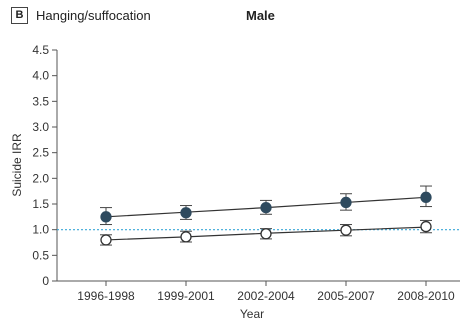  Describe the element at coordinates (40, 255) in the screenshot. I see `y-tick-label: 0.5` at that location.